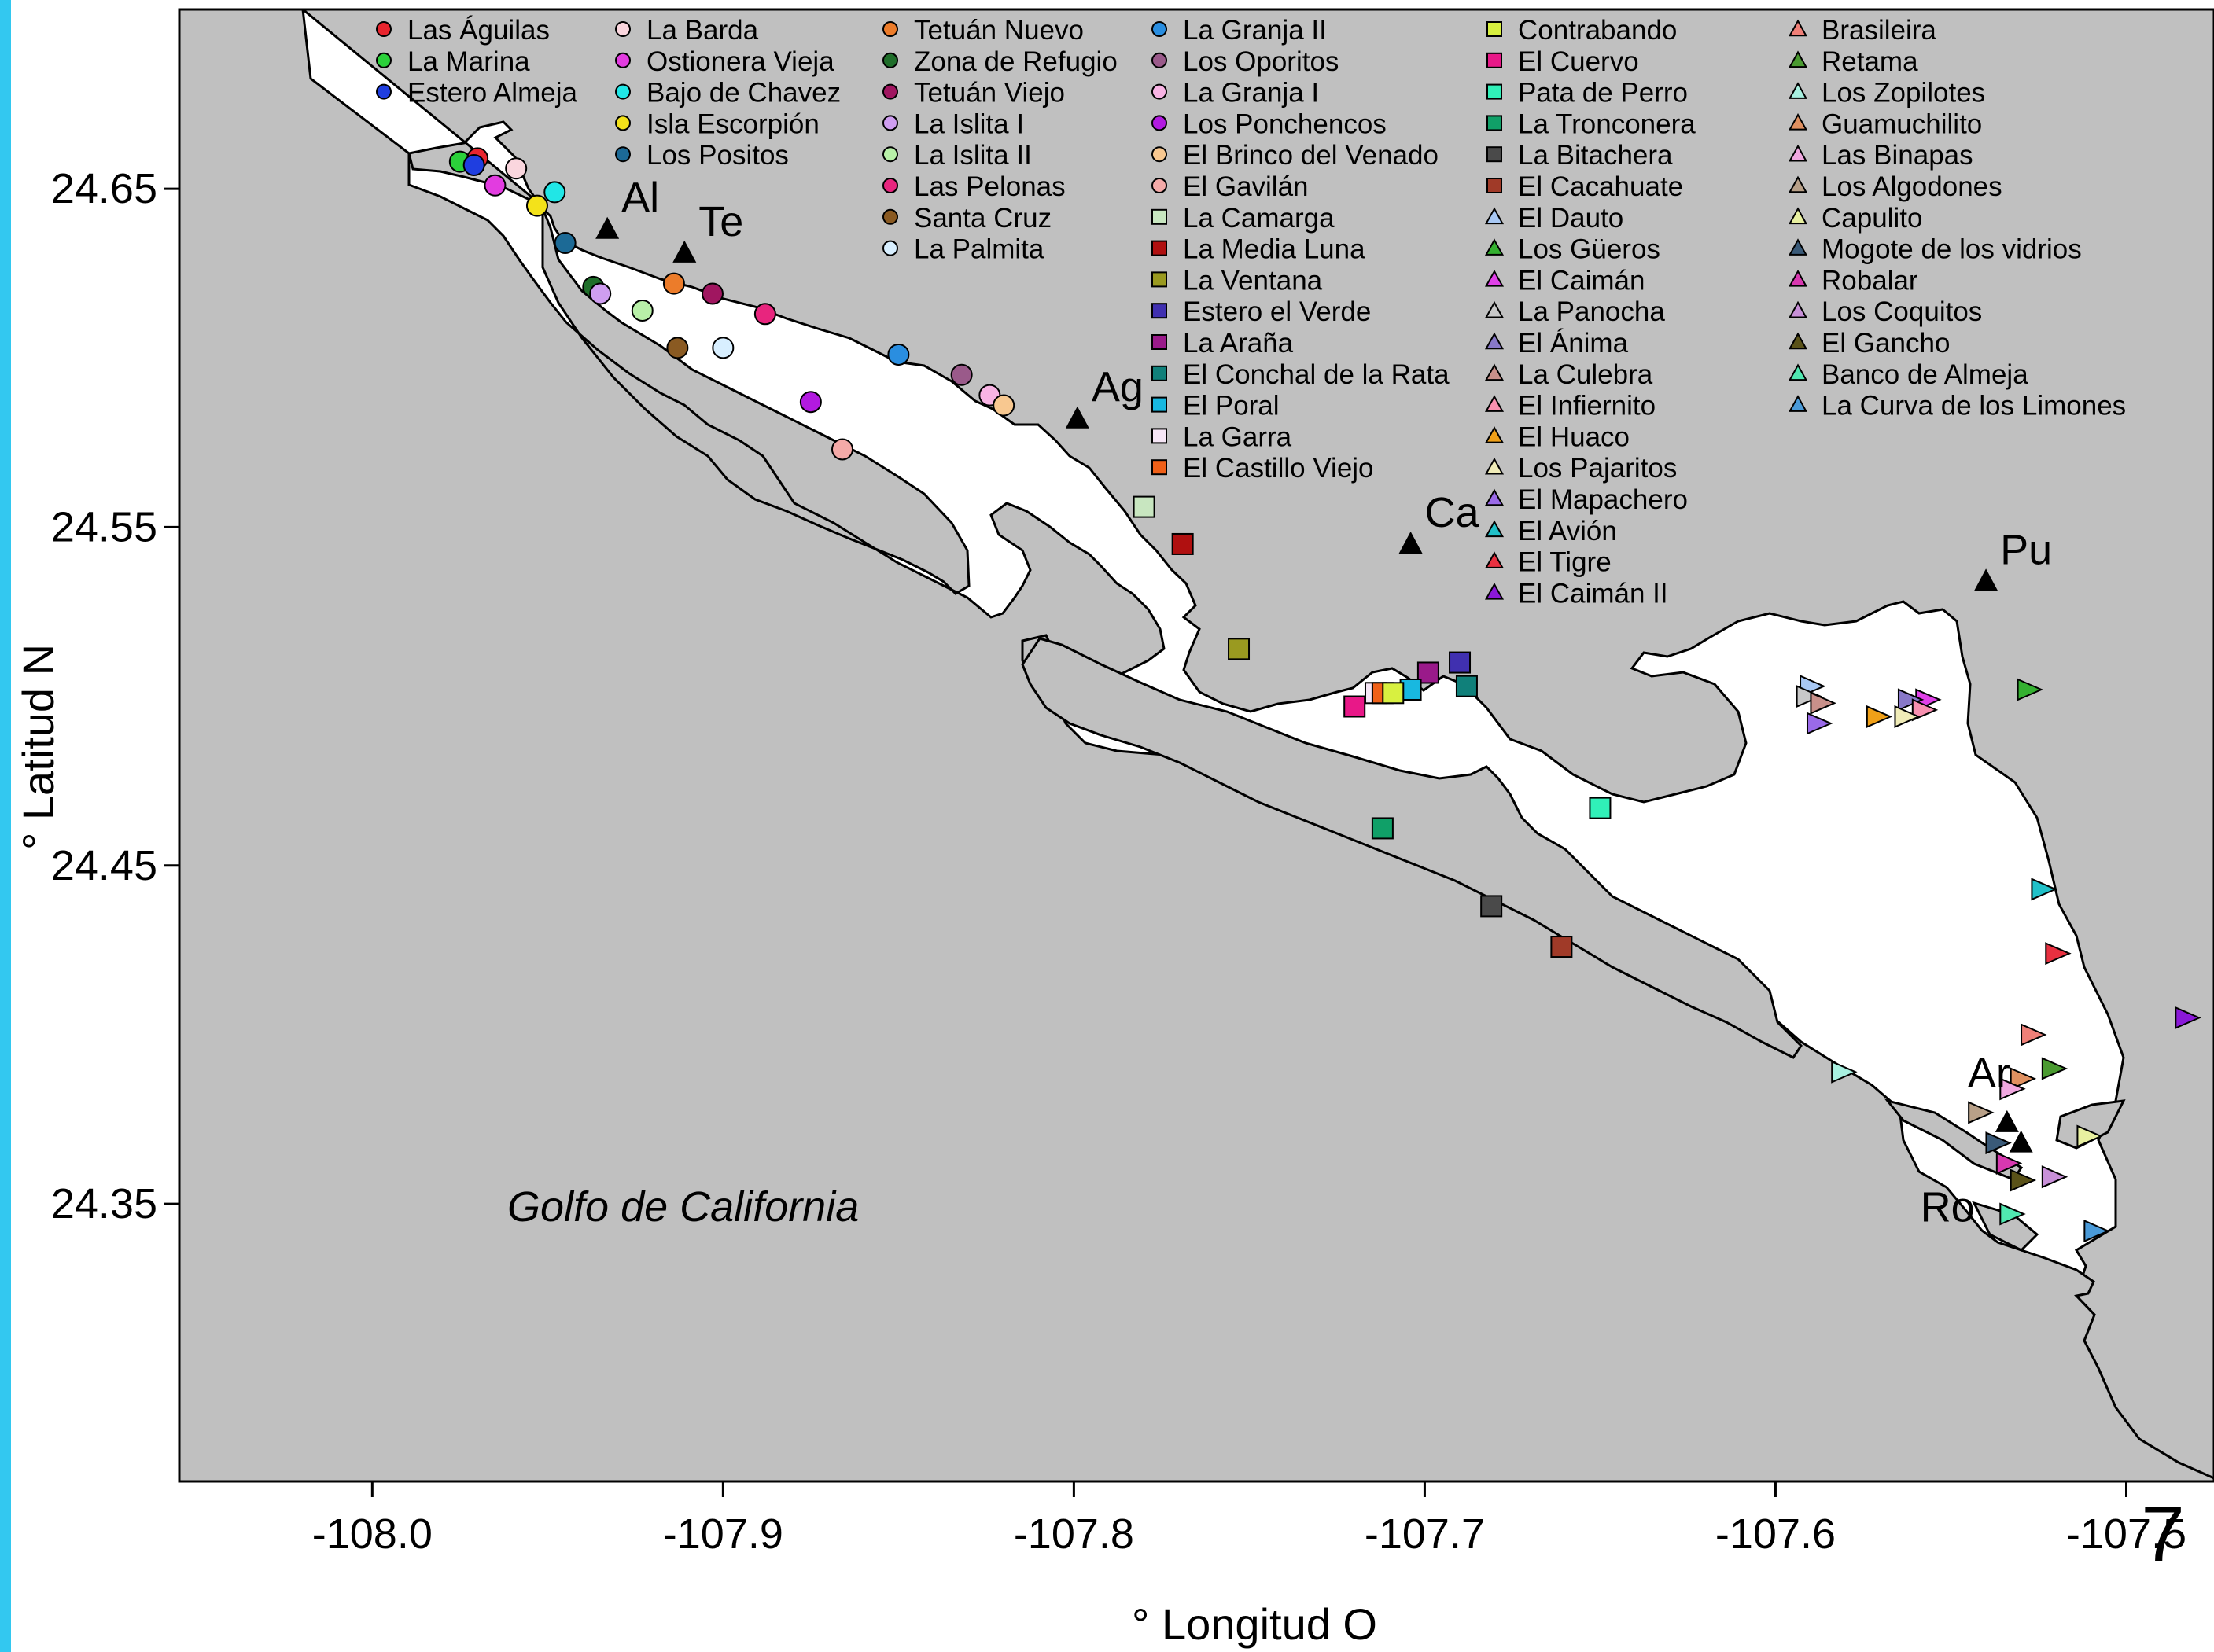 This screenshot has height=1652, width=2214. What do you see at coordinates (479, 30) in the screenshot?
I see `legend-label: Las Águilas` at bounding box center [479, 30].